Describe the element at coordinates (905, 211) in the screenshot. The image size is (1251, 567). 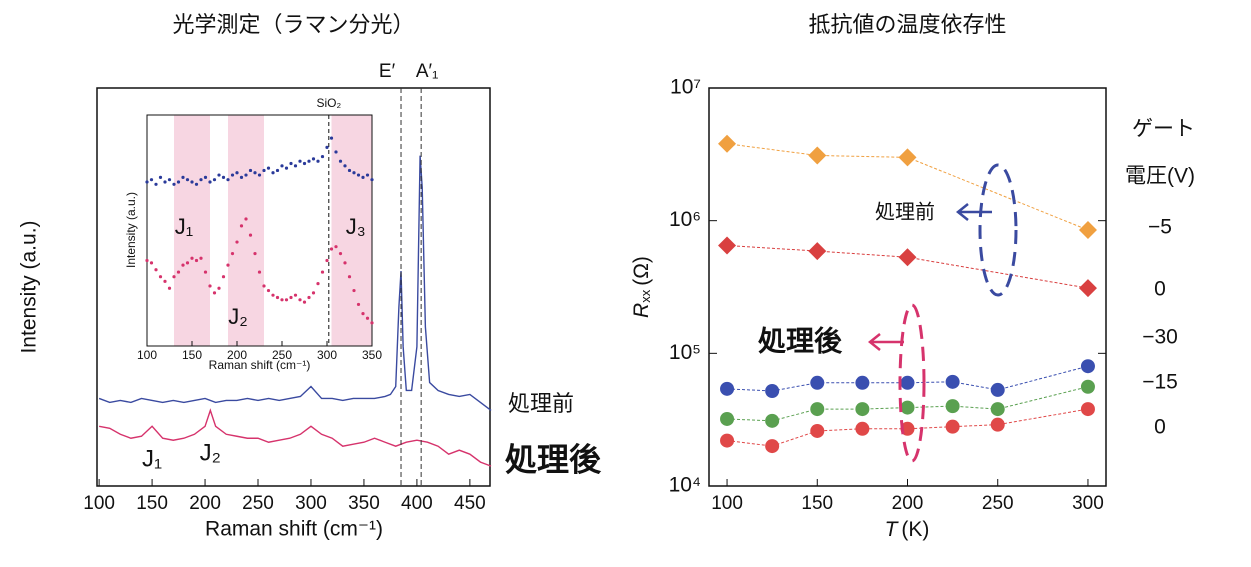
I see `annotation: 処理前` at that location.